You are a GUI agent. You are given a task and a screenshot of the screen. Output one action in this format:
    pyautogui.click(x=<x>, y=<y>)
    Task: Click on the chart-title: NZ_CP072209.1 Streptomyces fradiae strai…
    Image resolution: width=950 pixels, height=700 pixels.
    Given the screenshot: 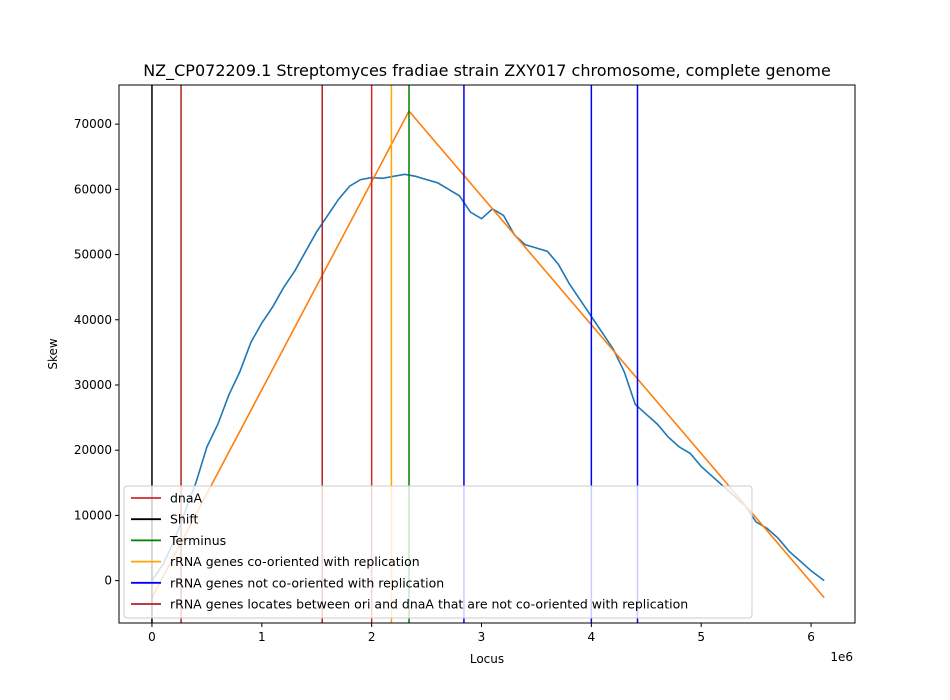 What is the action you would take?
    pyautogui.click(x=487, y=71)
    